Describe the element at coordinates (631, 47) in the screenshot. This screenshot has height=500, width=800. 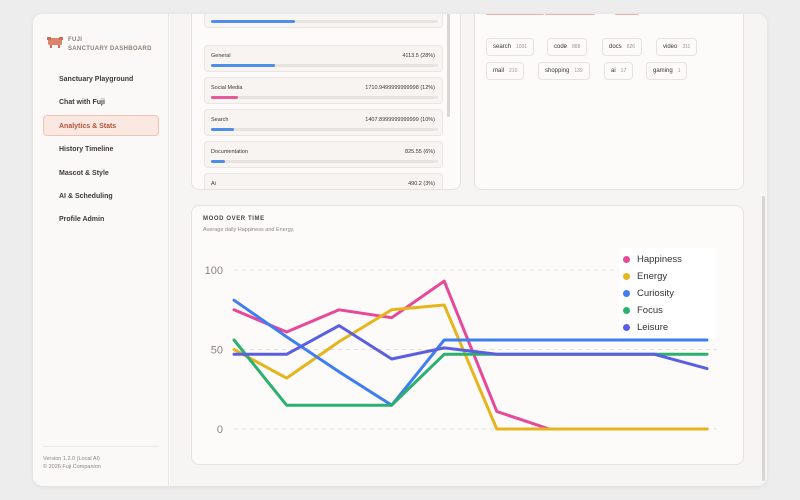
I see `tag-count: 826` at that location.